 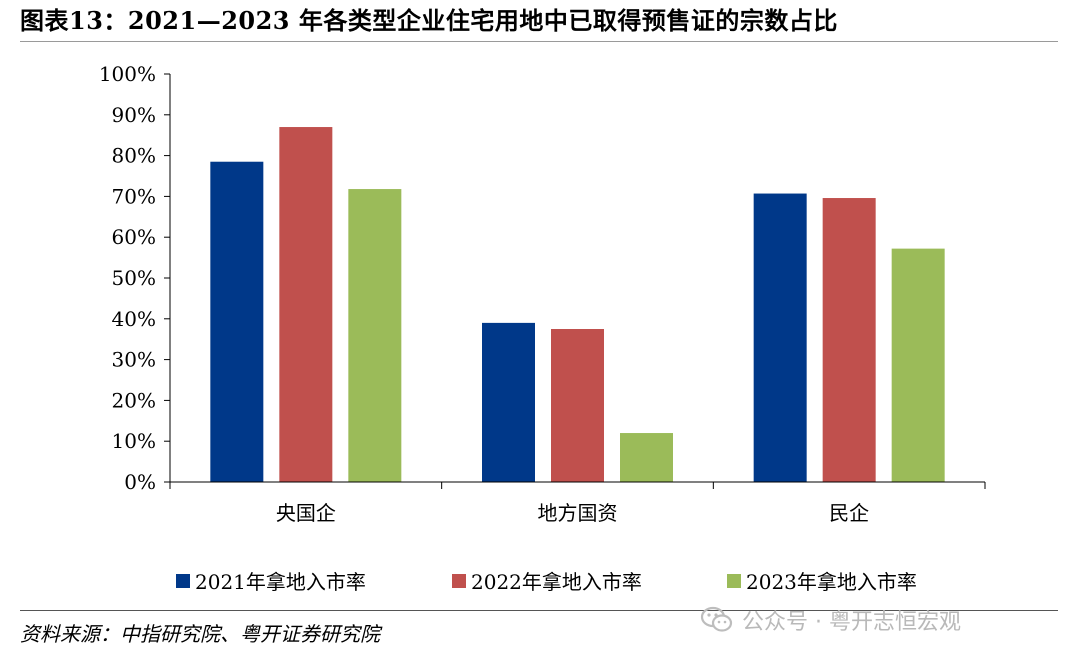 I want to click on title-divider, so click(x=539, y=41).